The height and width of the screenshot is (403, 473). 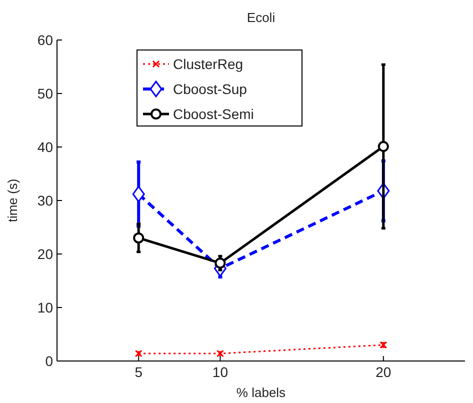 What do you see at coordinates (384, 372) in the screenshot?
I see `x-tick-label: 20` at bounding box center [384, 372].